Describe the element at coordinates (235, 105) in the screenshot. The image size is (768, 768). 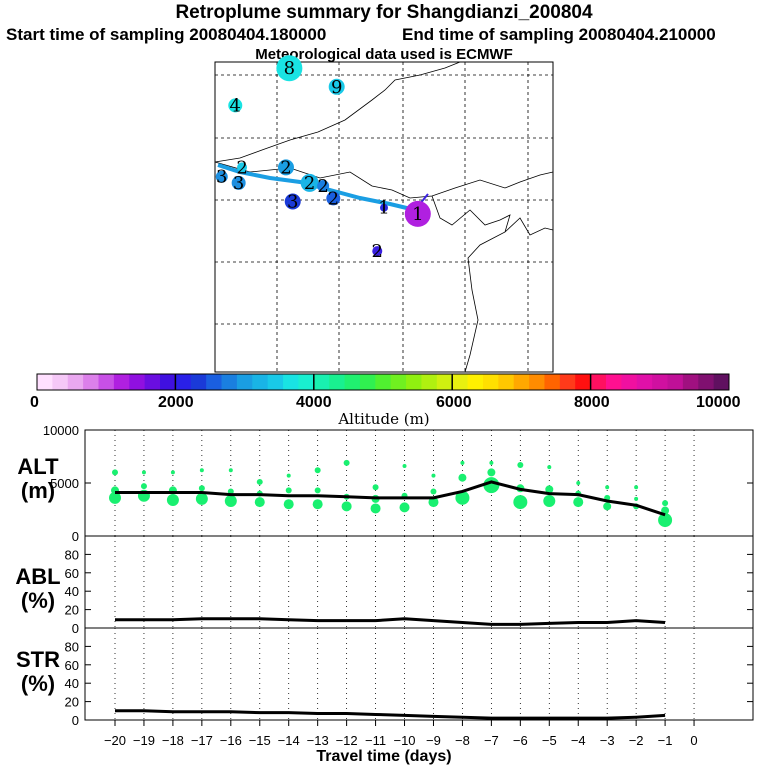
I see `map-marker-label-2: 4` at that location.